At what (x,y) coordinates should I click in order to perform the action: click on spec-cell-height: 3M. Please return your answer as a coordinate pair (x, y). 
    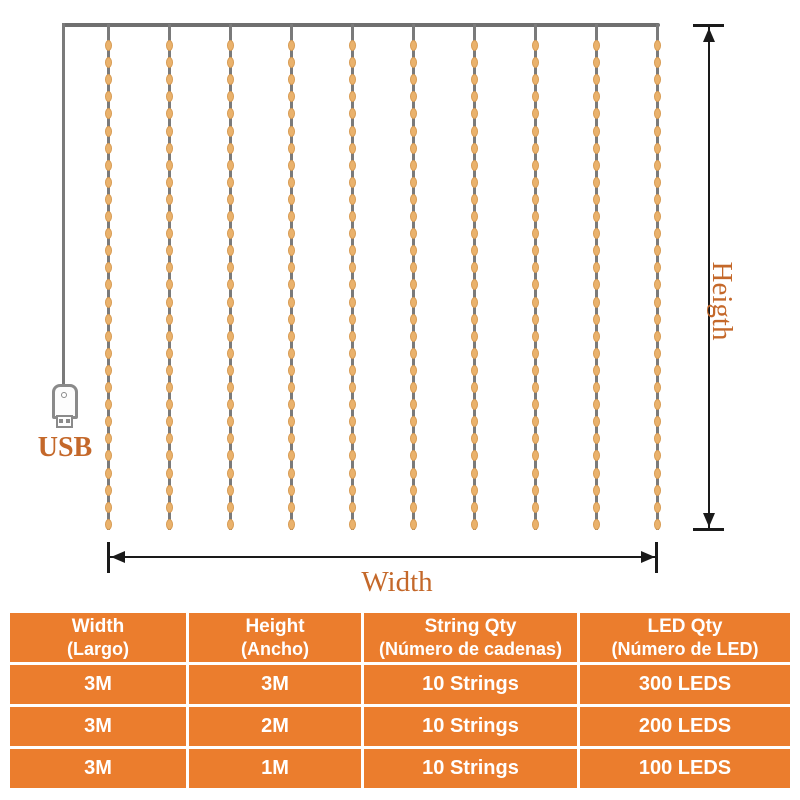
    Looking at the image, I should click on (275, 684).